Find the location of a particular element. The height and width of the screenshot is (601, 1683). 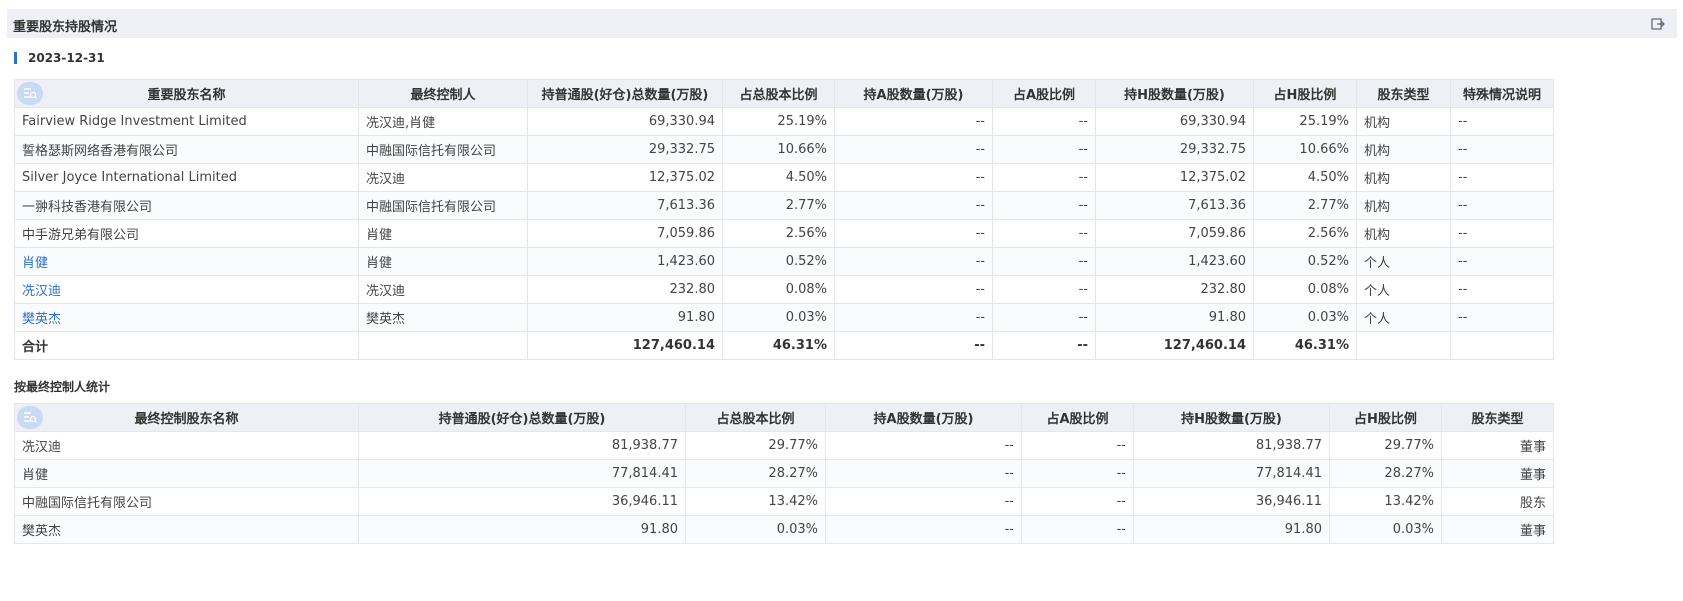

total-ratio-cell: 2.56% is located at coordinates (778, 233).